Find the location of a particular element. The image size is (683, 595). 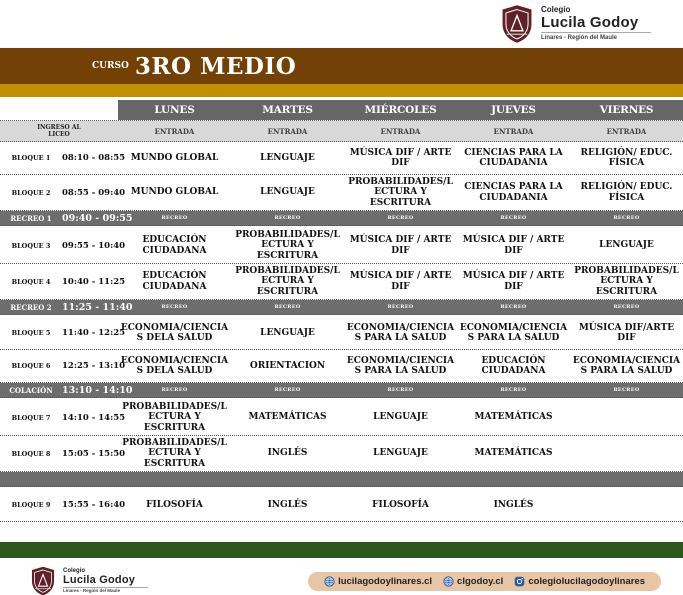

row-label: BLOQUE 7 is located at coordinates (31, 417).